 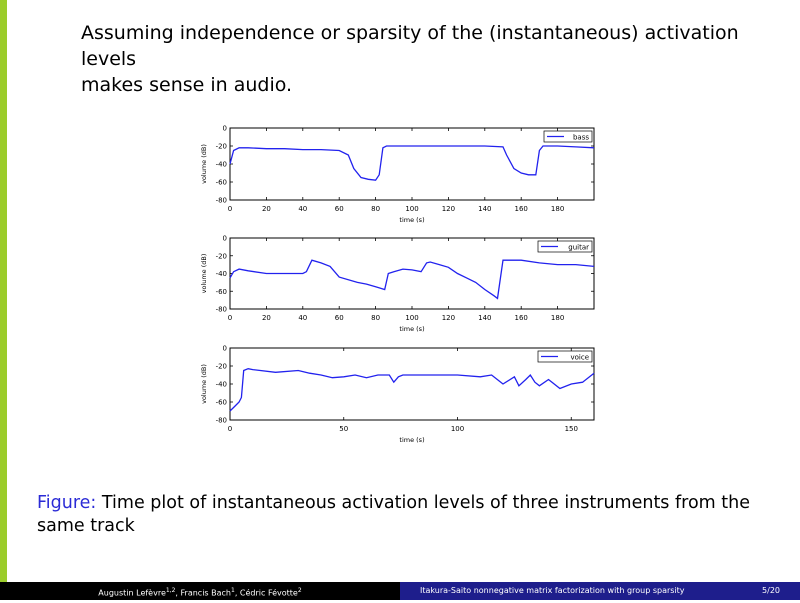 What do you see at coordinates (266, 593) in the screenshot?
I see `author-3: , Cédric Févotte` at bounding box center [266, 593].